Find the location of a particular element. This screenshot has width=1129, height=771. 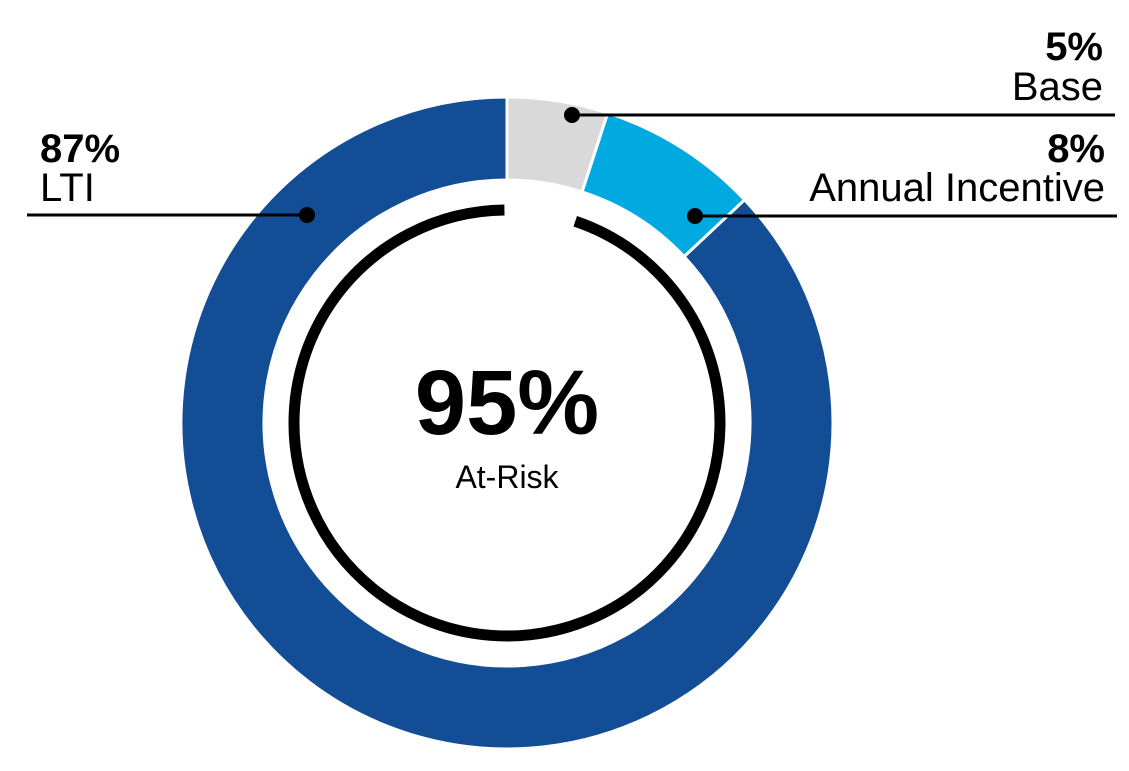

slice-percent: 5% is located at coordinates (1074, 47).